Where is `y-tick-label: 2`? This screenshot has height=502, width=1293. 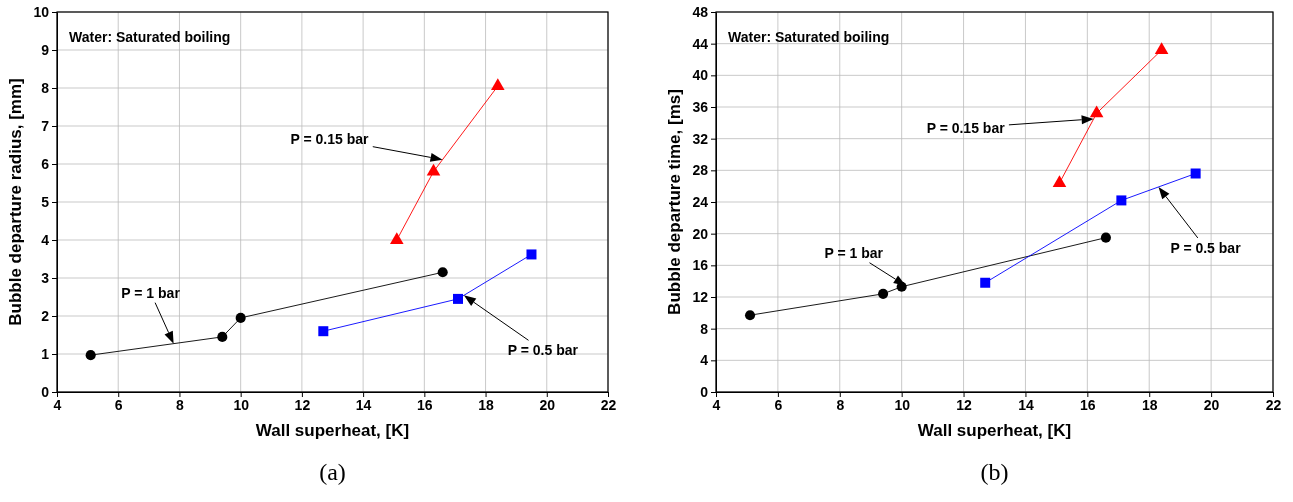
y-tick-label: 2 is located at coordinates (45, 315).